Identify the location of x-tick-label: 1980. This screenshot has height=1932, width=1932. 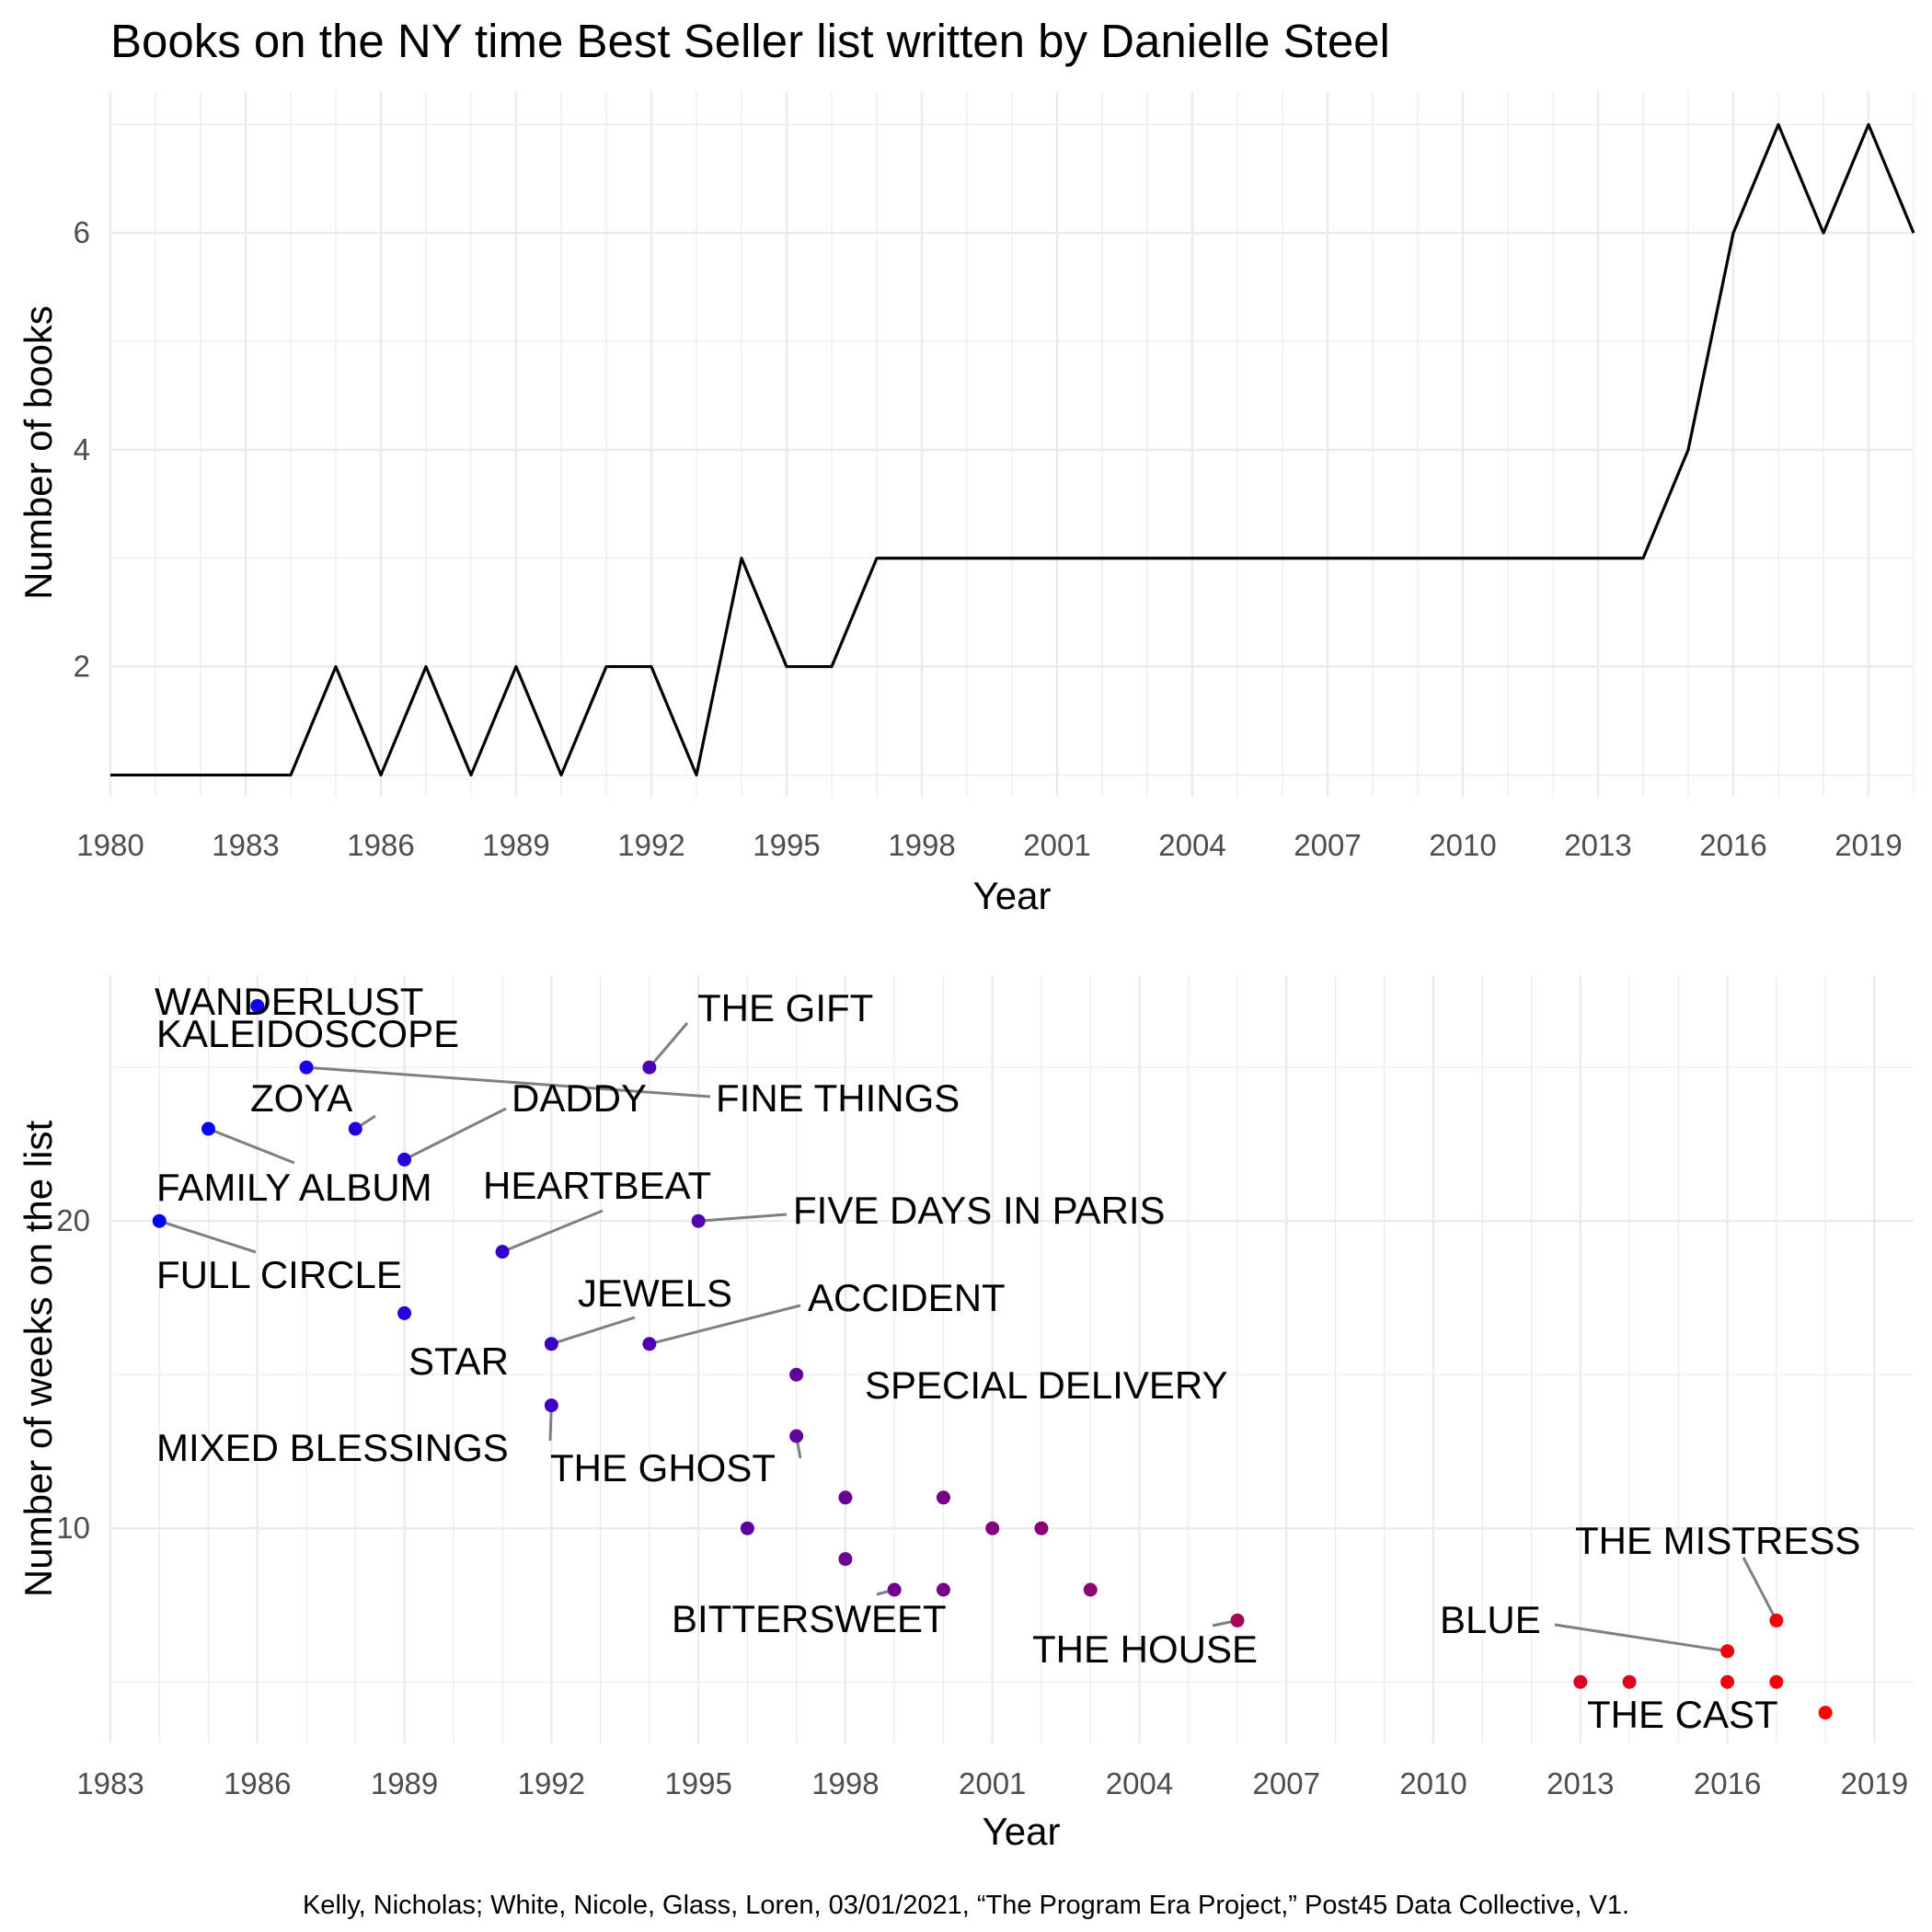
(110, 845).